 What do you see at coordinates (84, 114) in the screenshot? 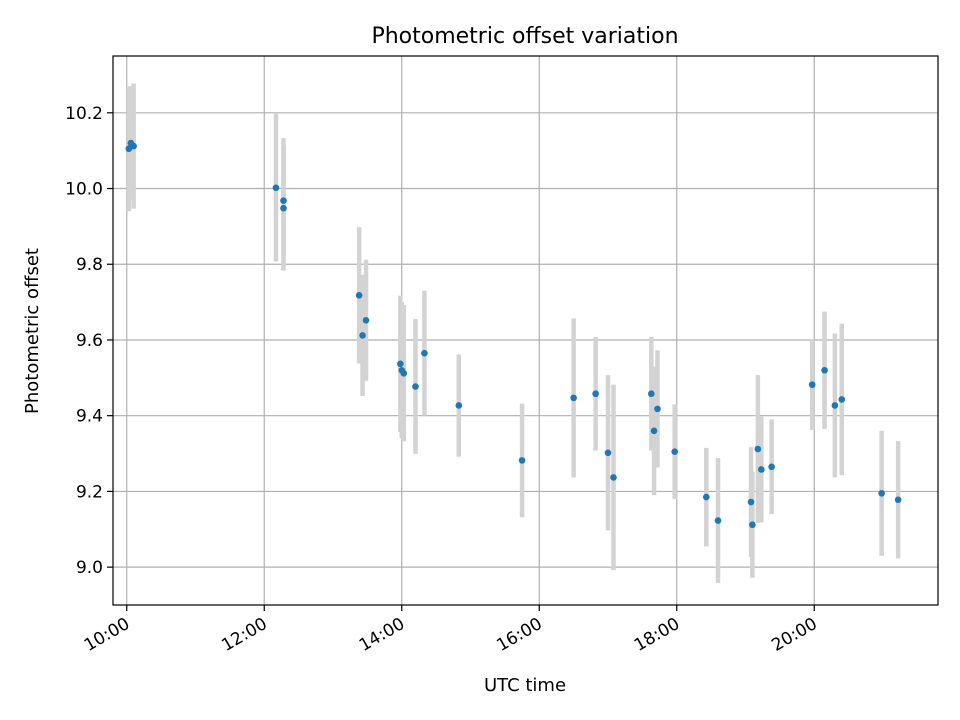
I see `y-tick-label: 10.2` at bounding box center [84, 114].